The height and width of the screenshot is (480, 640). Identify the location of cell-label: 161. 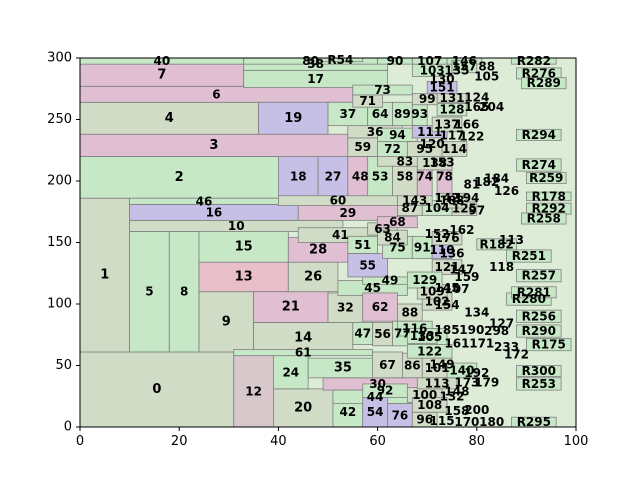
(456, 343).